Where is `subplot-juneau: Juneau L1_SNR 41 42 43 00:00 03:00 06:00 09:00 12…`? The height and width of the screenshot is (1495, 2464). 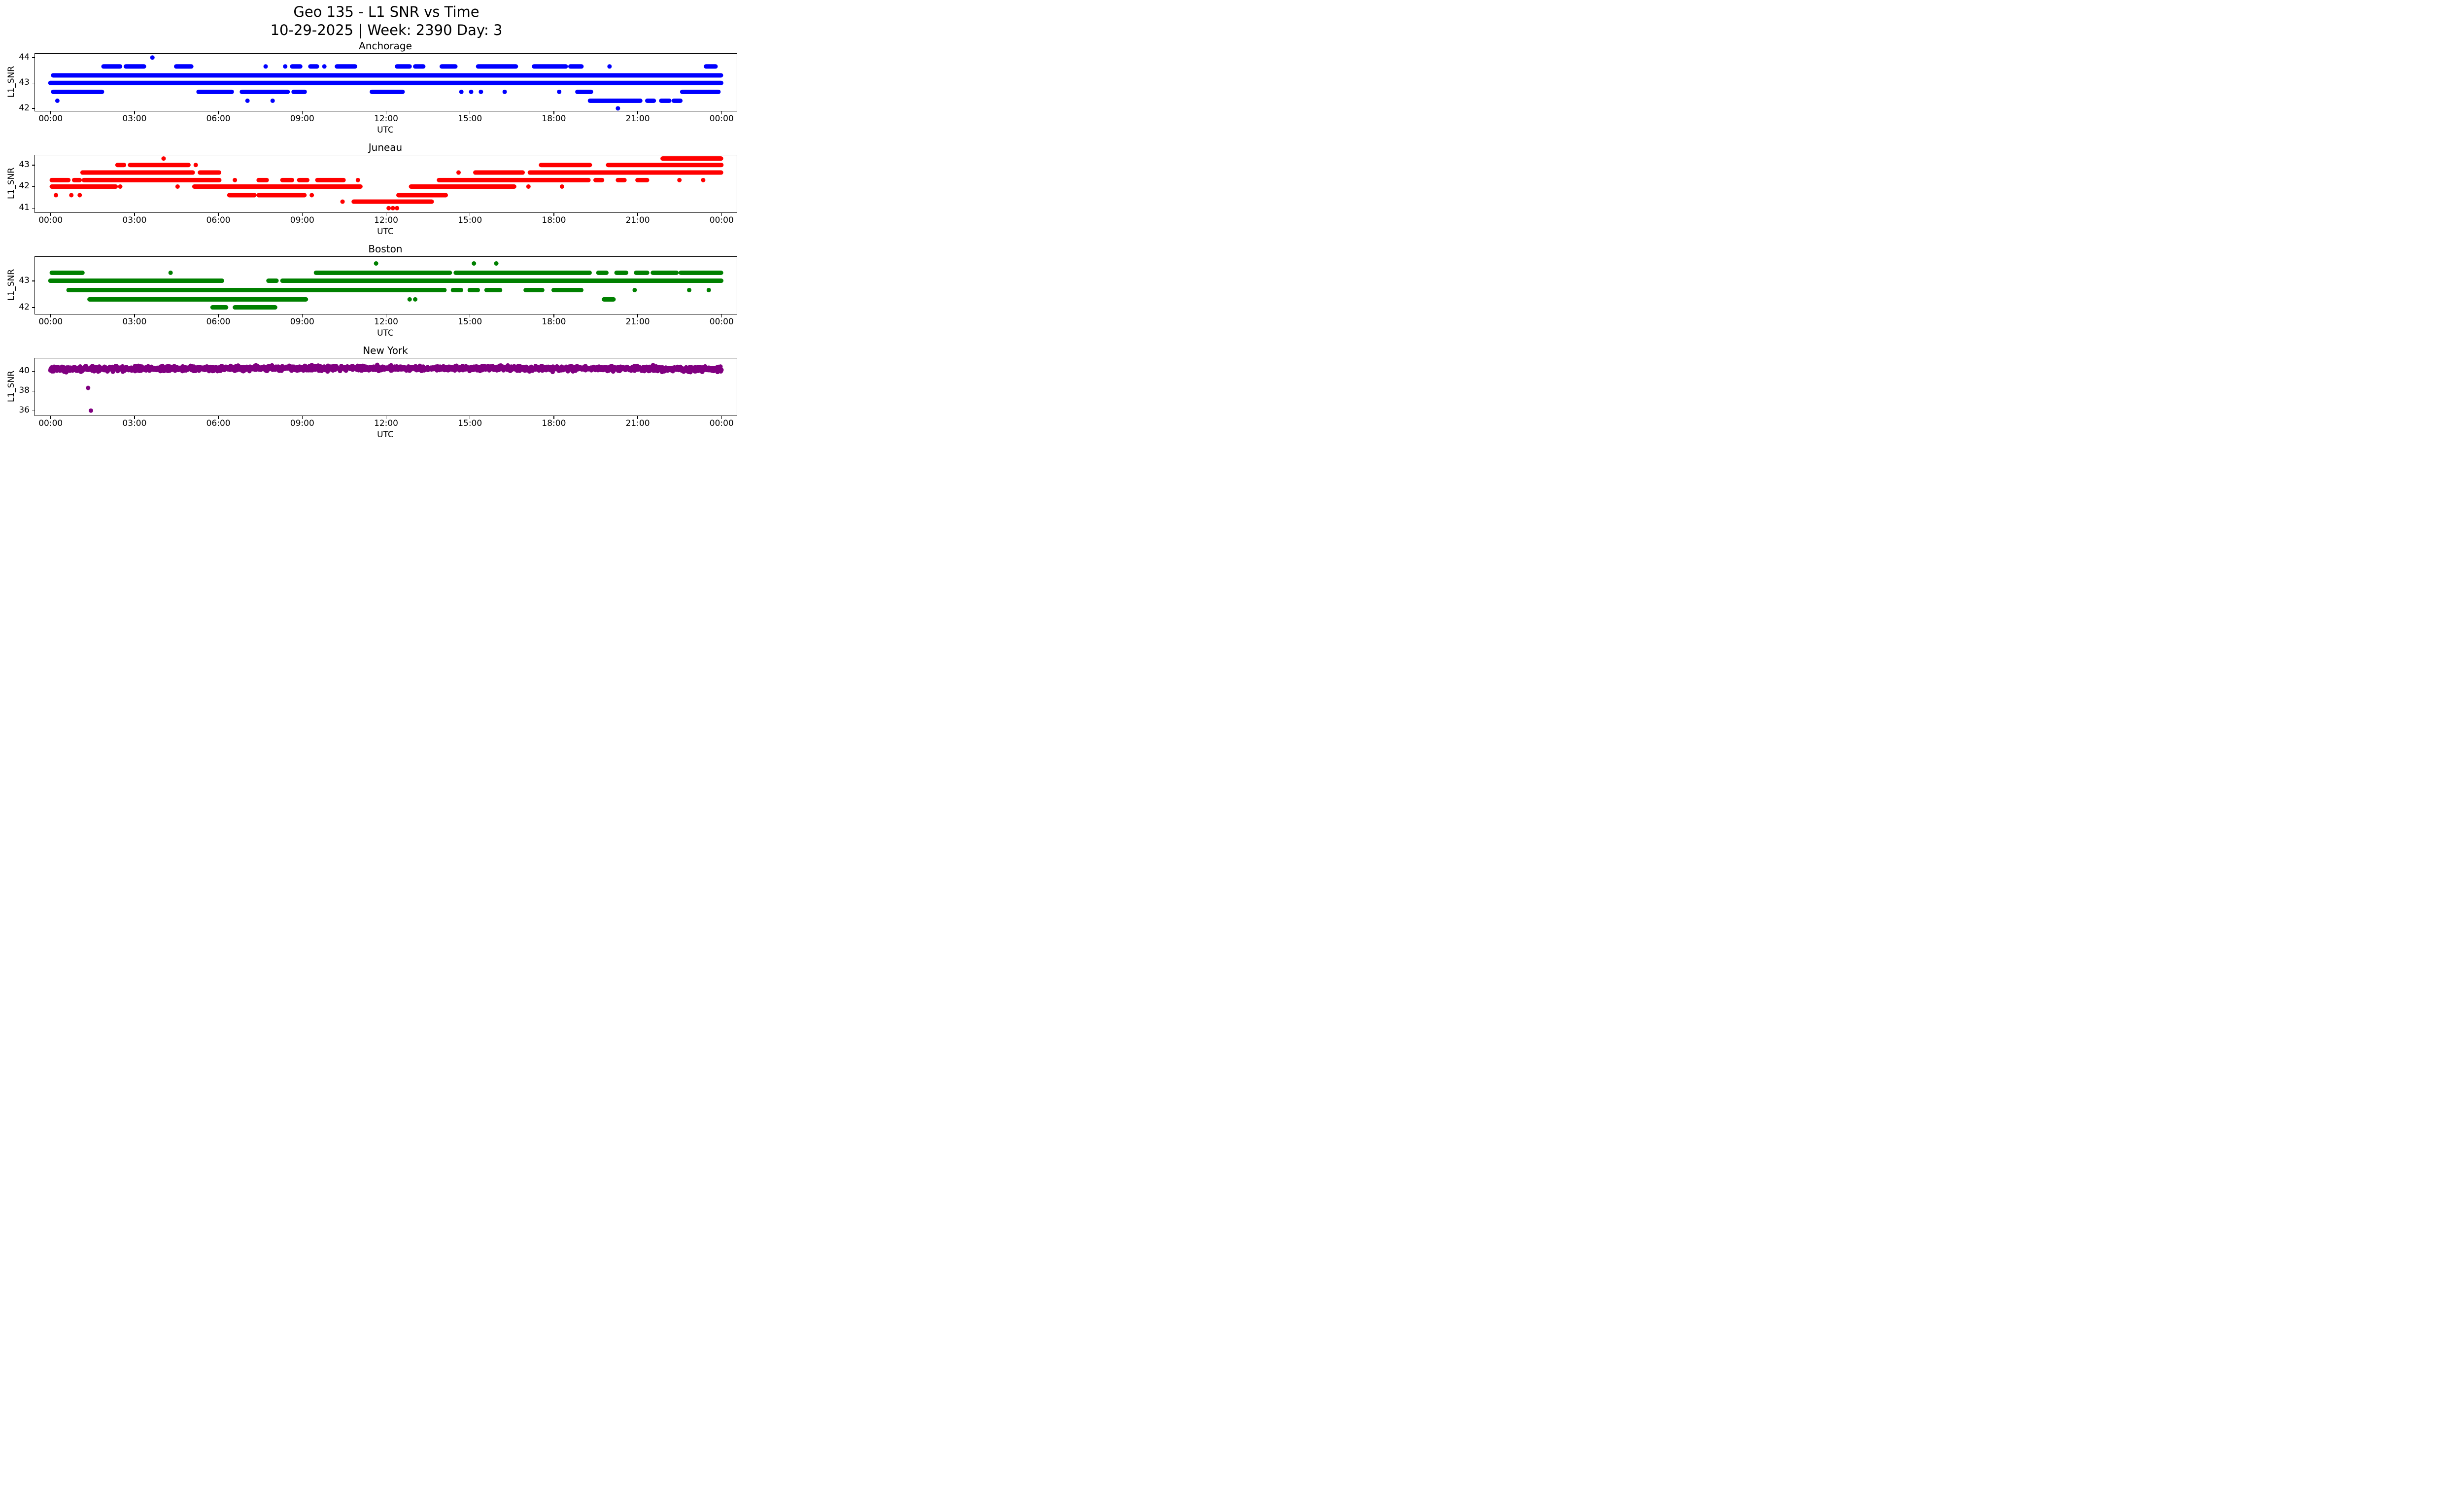
subplot-juneau: Juneau L1_SNR 41 42 43 00:00 03:00 06:00 09:00 12… is located at coordinates (386, 189).